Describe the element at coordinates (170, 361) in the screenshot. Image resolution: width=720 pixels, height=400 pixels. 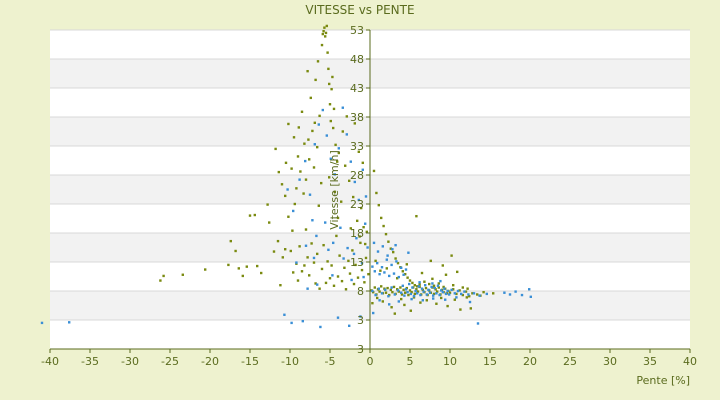
I see `x-tick-label: -25` at that location.